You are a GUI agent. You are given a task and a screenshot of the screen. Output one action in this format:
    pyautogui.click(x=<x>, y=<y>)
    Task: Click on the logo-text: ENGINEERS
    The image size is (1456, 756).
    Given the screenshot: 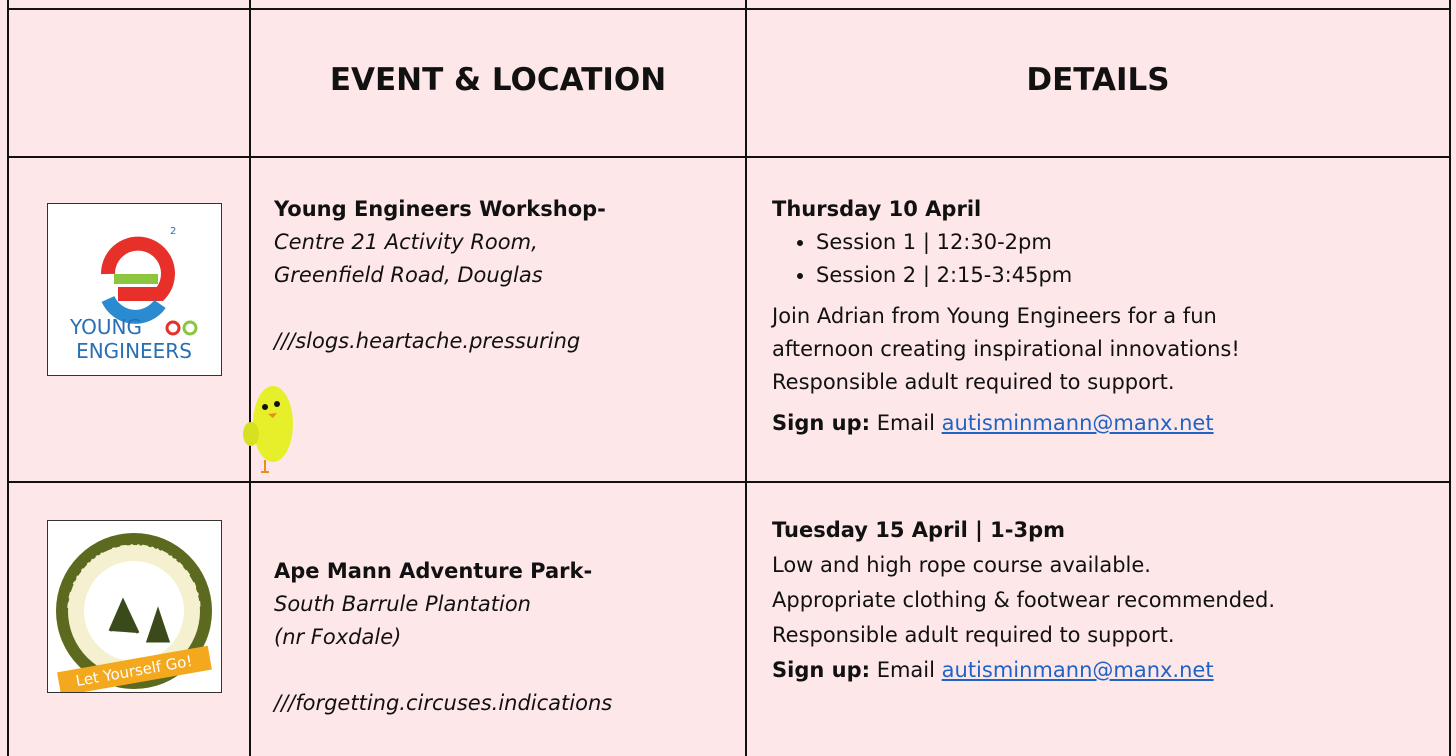 What is the action you would take?
    pyautogui.click(x=134, y=351)
    